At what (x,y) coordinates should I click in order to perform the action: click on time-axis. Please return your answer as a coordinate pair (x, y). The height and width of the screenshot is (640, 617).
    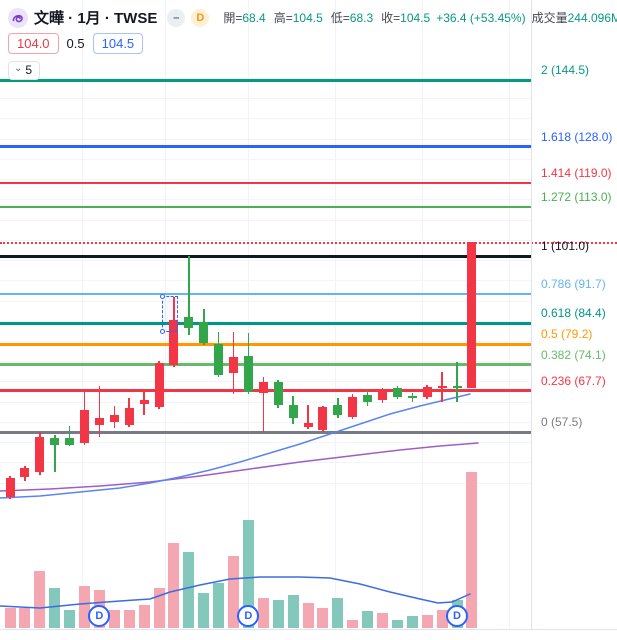
    Looking at the image, I should click on (308, 634).